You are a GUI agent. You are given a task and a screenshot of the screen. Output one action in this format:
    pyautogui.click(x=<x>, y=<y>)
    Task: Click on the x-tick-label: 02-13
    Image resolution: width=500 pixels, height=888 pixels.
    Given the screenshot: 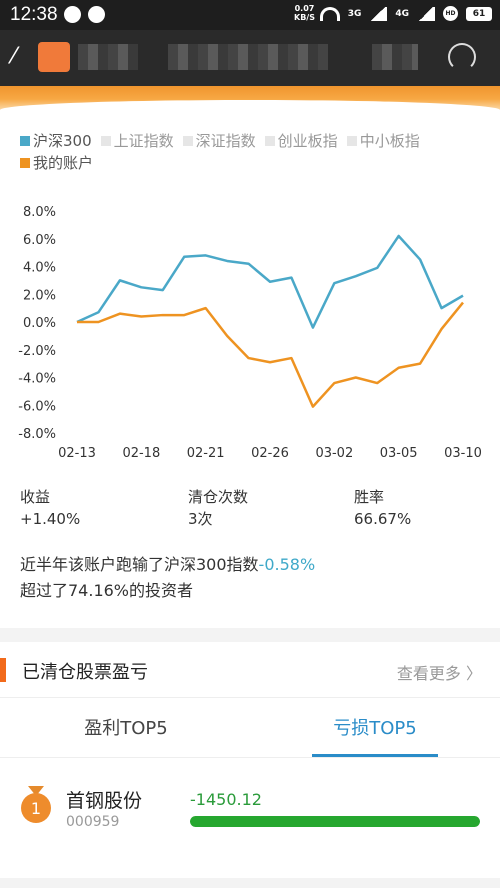 What is the action you would take?
    pyautogui.click(x=77, y=453)
    